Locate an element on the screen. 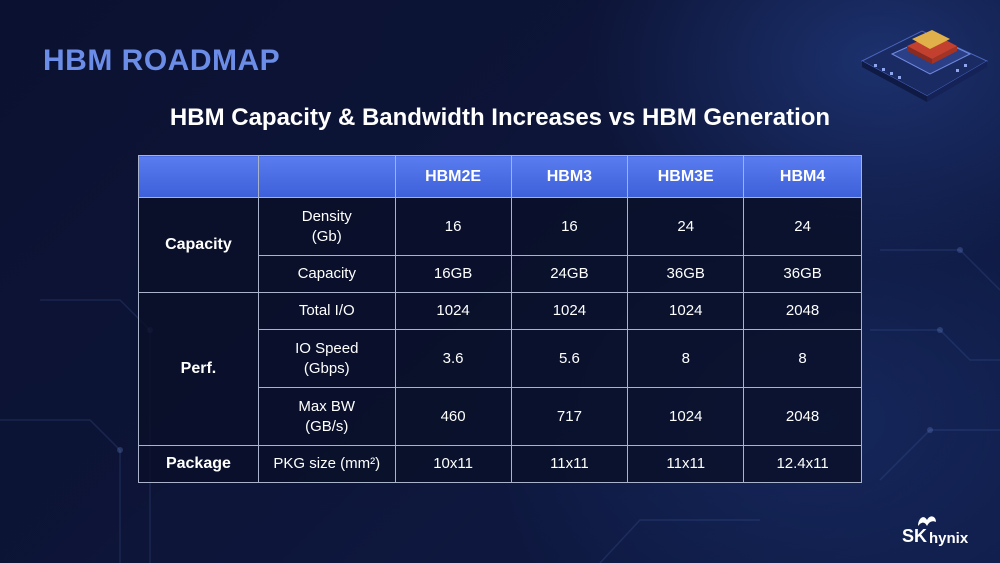  header-hbm3: HBM3 is located at coordinates (569, 176).